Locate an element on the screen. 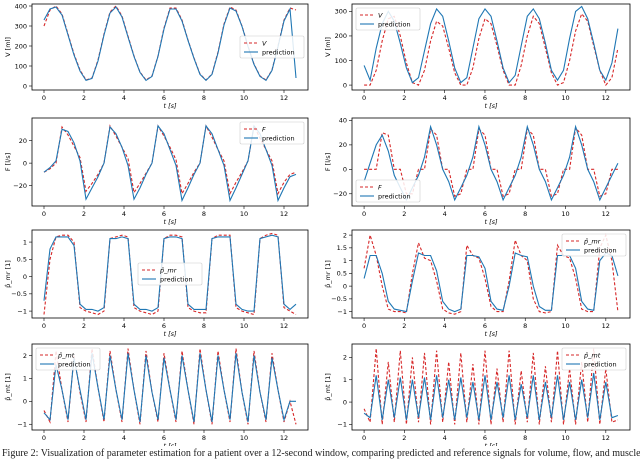 The height and width of the screenshot is (466, 640). y-tick-label: 200 is located at coordinates (341, 36).